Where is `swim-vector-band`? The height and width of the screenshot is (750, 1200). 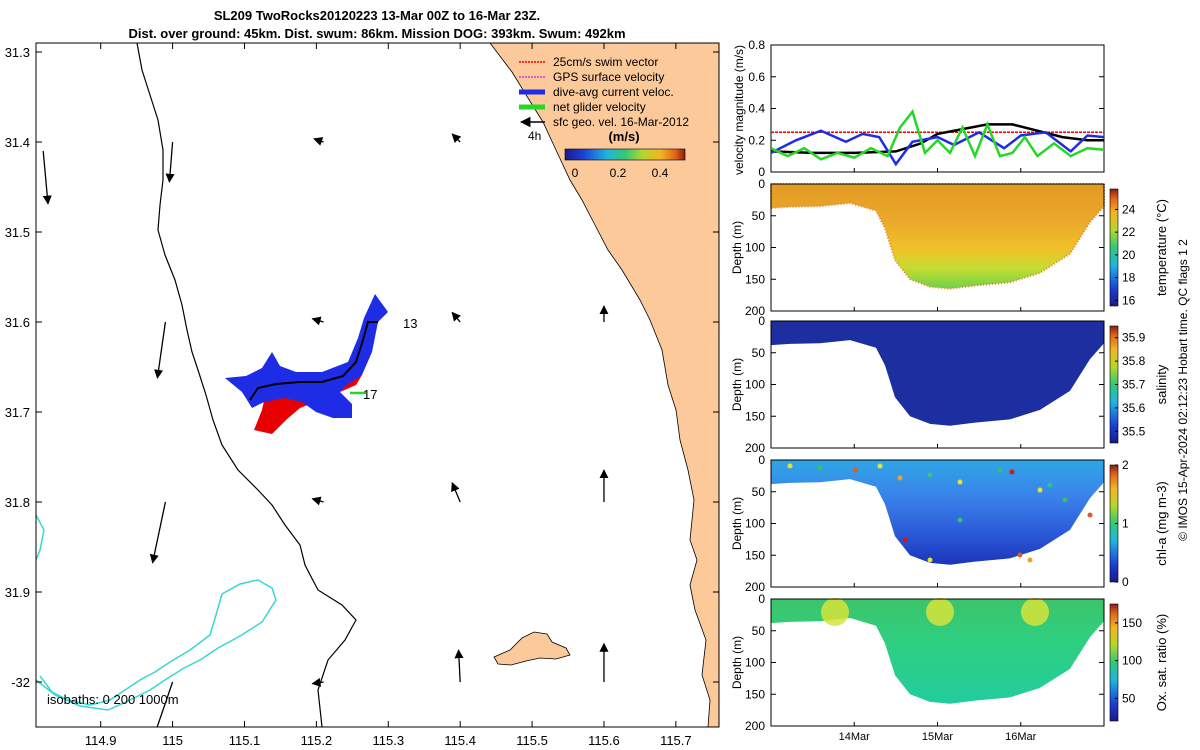
swim-vector-band is located at coordinates (313, 373).